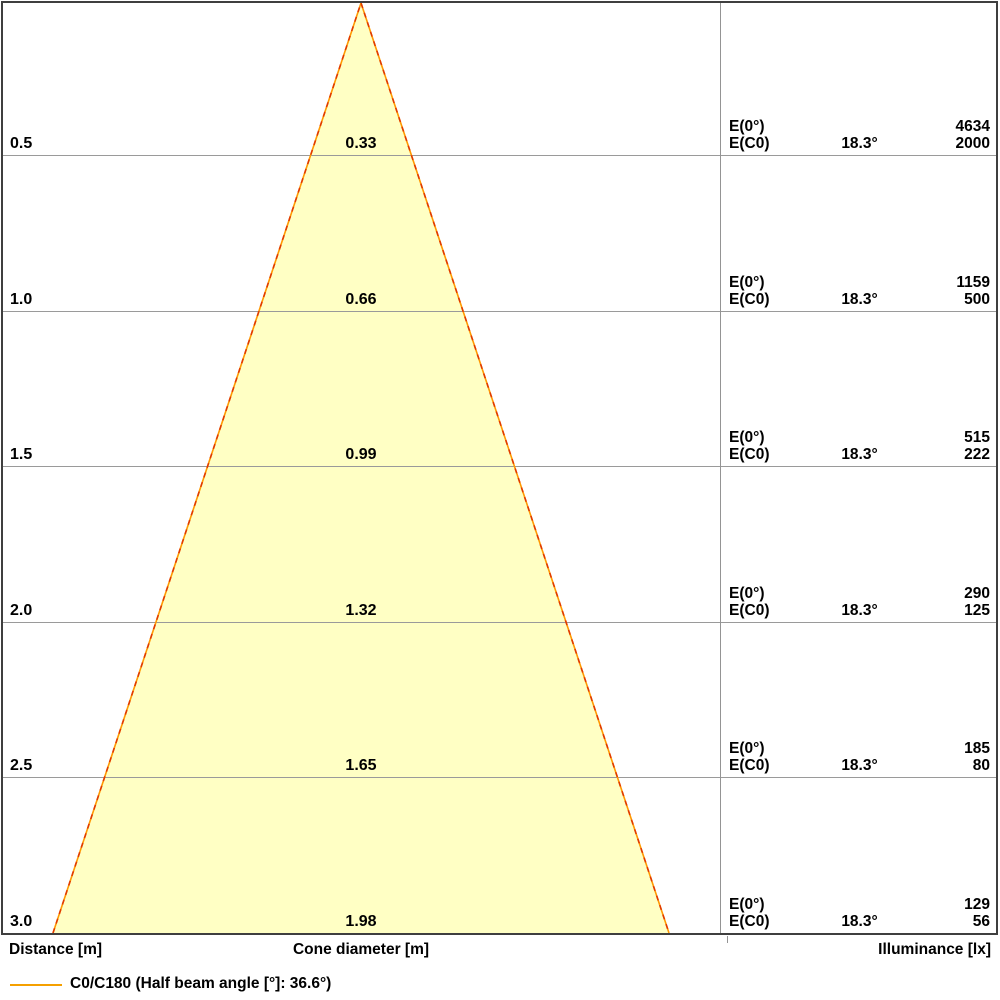 This screenshot has height=1000, width=1000. What do you see at coordinates (21, 143) in the screenshot?
I see `distance-label: 0.5` at bounding box center [21, 143].